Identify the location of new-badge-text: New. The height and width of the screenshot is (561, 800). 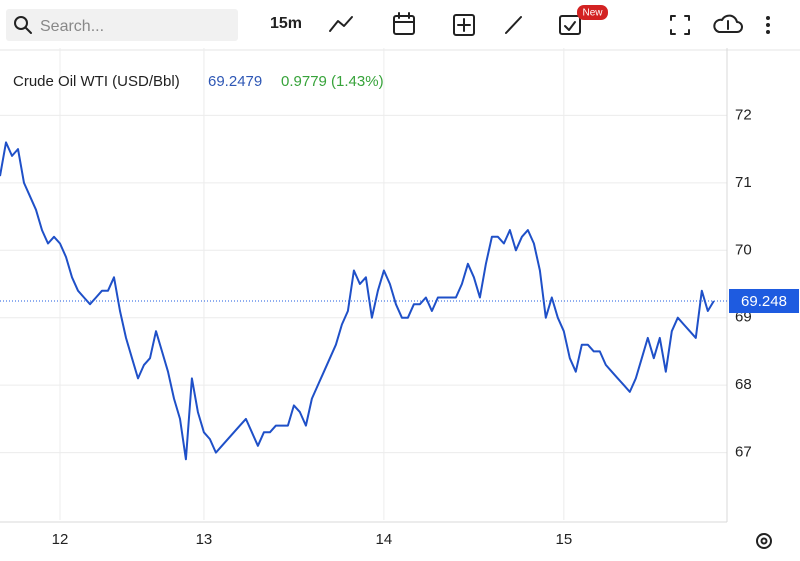
(592, 13).